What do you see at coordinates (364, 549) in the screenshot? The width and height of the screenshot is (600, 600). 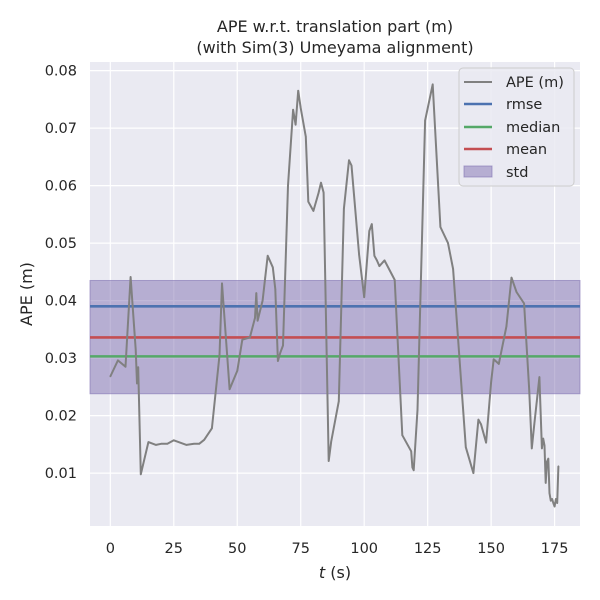 I see `x-tick-label: 100` at bounding box center [364, 549].